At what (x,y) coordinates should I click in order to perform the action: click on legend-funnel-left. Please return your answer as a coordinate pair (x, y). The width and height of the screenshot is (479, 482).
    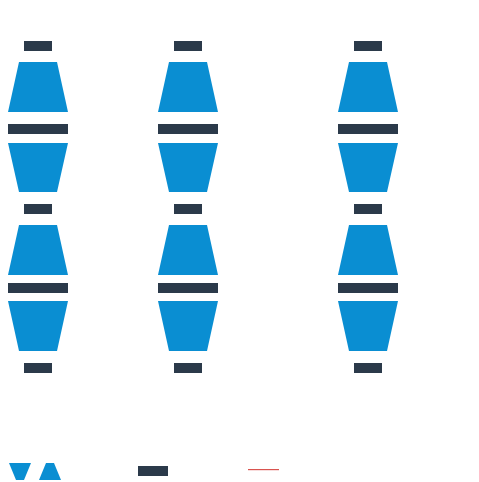
    Looking at the image, I should click on (20, 471).